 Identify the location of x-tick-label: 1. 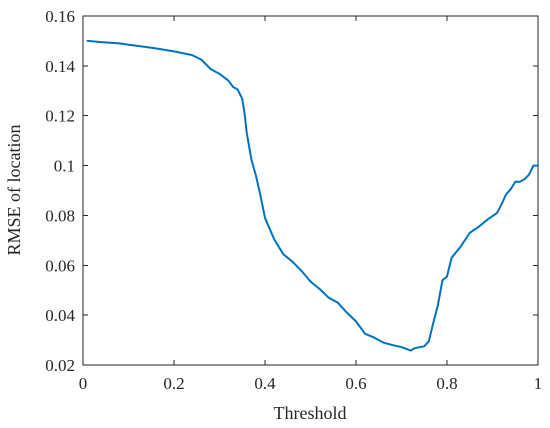
(538, 383).